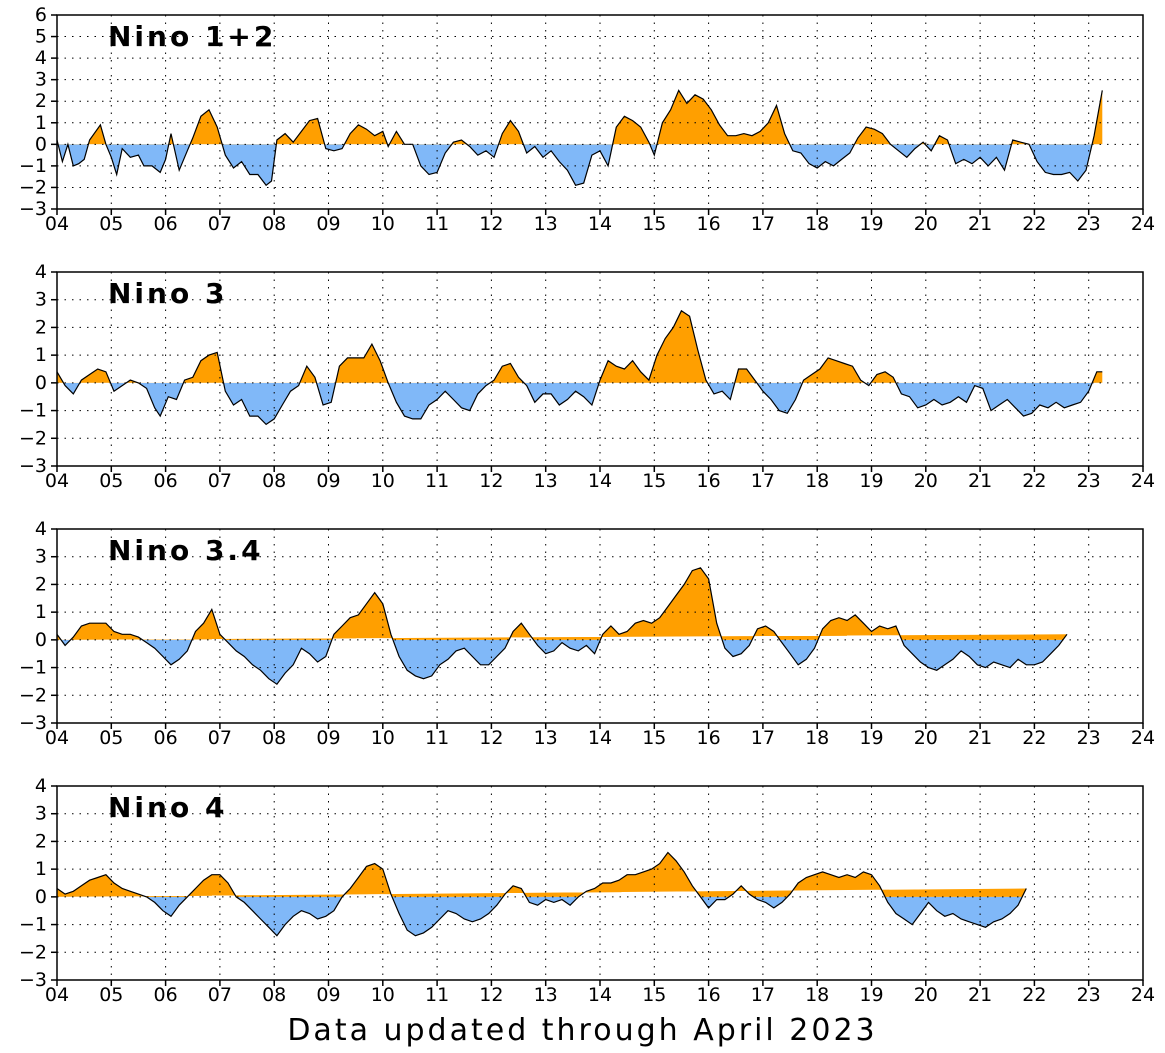  I want to click on panel-title: Nino 3, so click(167, 293).